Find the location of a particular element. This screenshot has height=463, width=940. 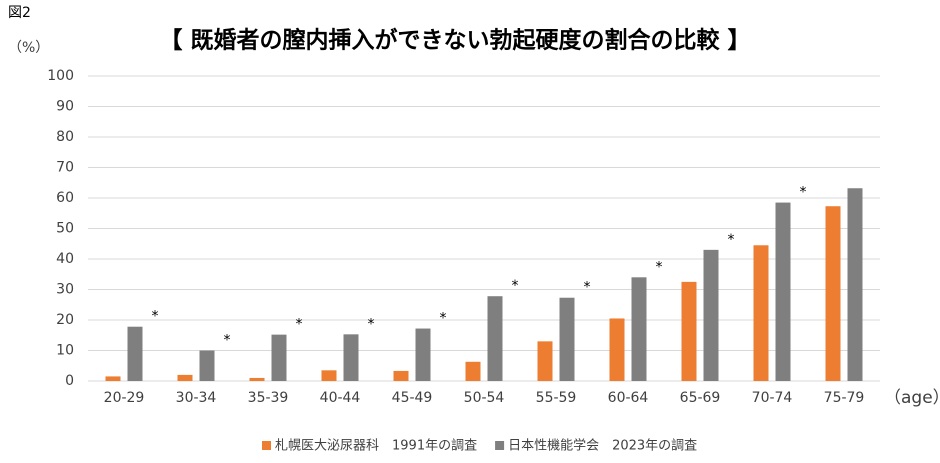

x-tick-label: 50-54 is located at coordinates (484, 398).